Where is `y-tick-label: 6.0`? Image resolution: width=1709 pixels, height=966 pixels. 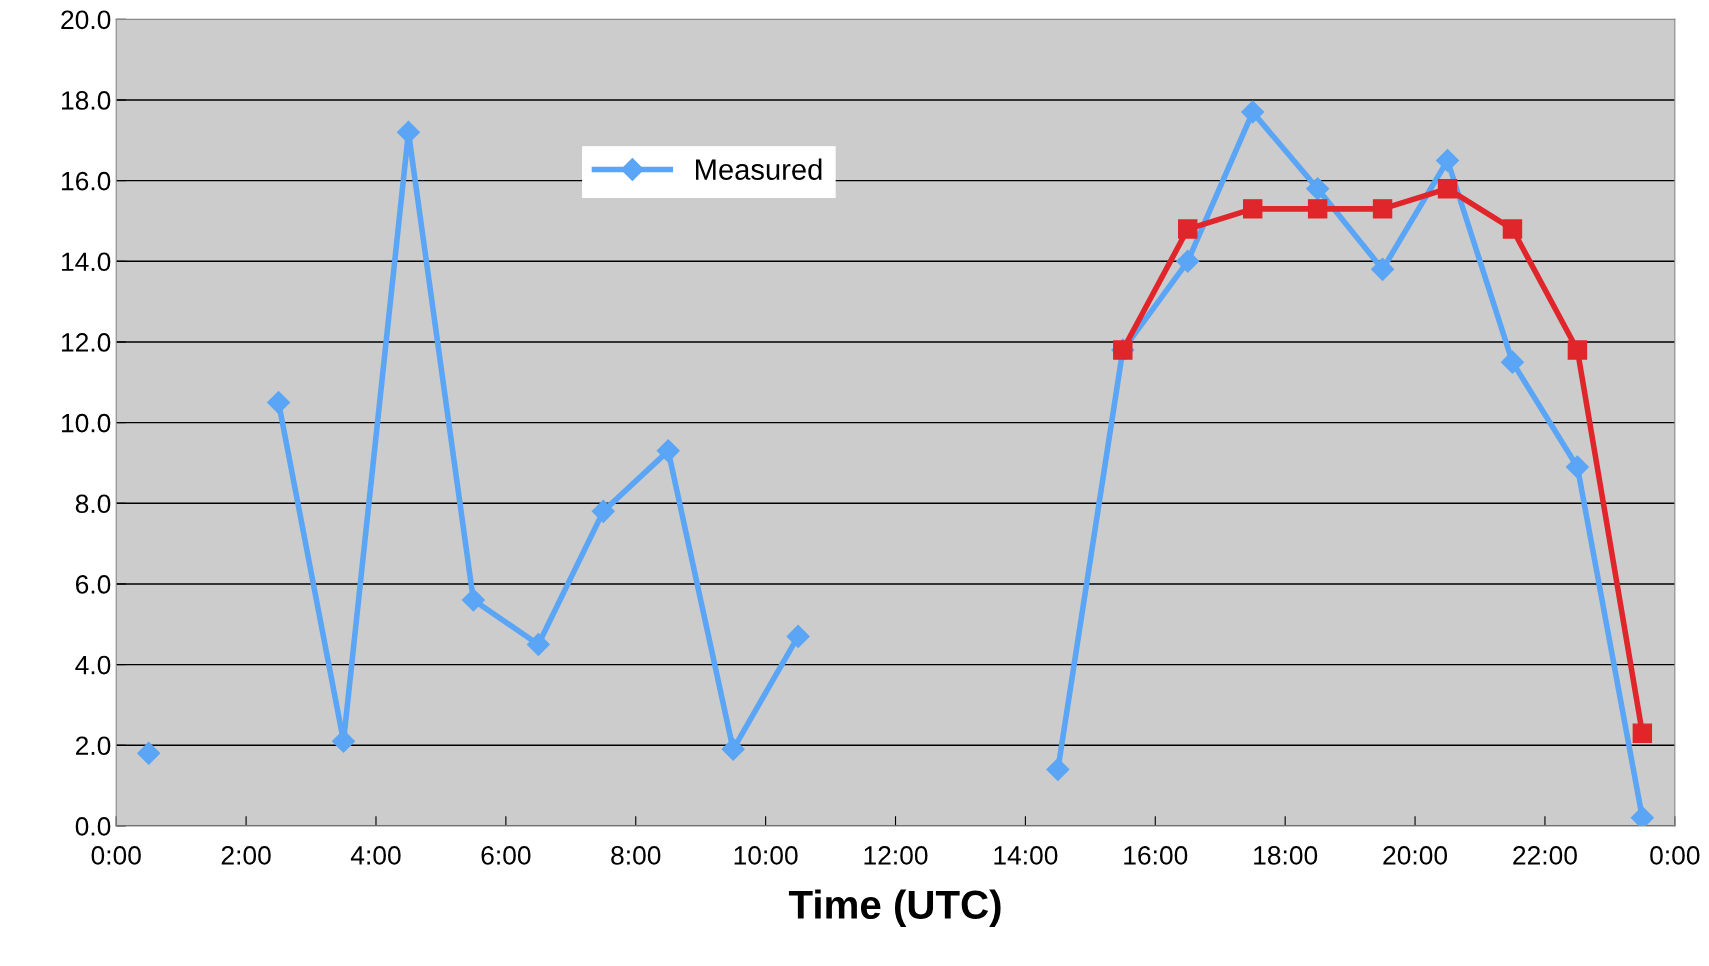
y-tick-label: 6.0 is located at coordinates (93, 584).